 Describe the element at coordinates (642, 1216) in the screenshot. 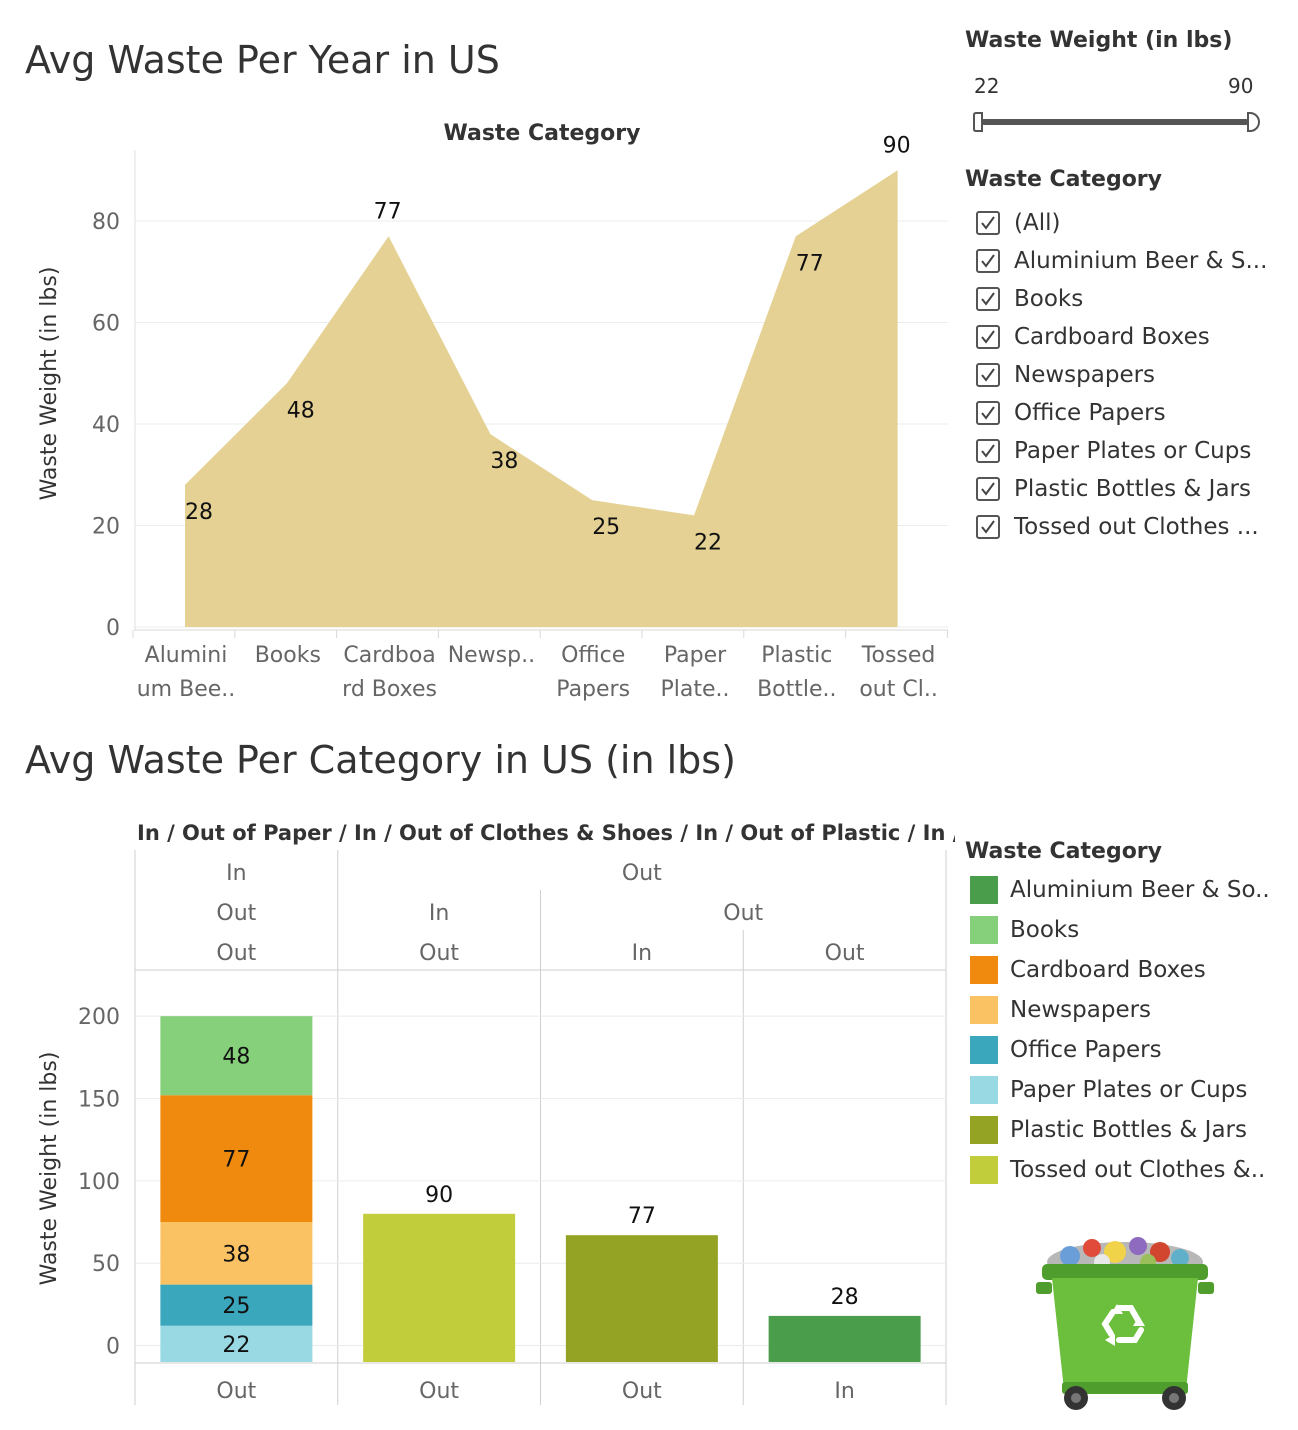

I see `data-label: 77` at that location.